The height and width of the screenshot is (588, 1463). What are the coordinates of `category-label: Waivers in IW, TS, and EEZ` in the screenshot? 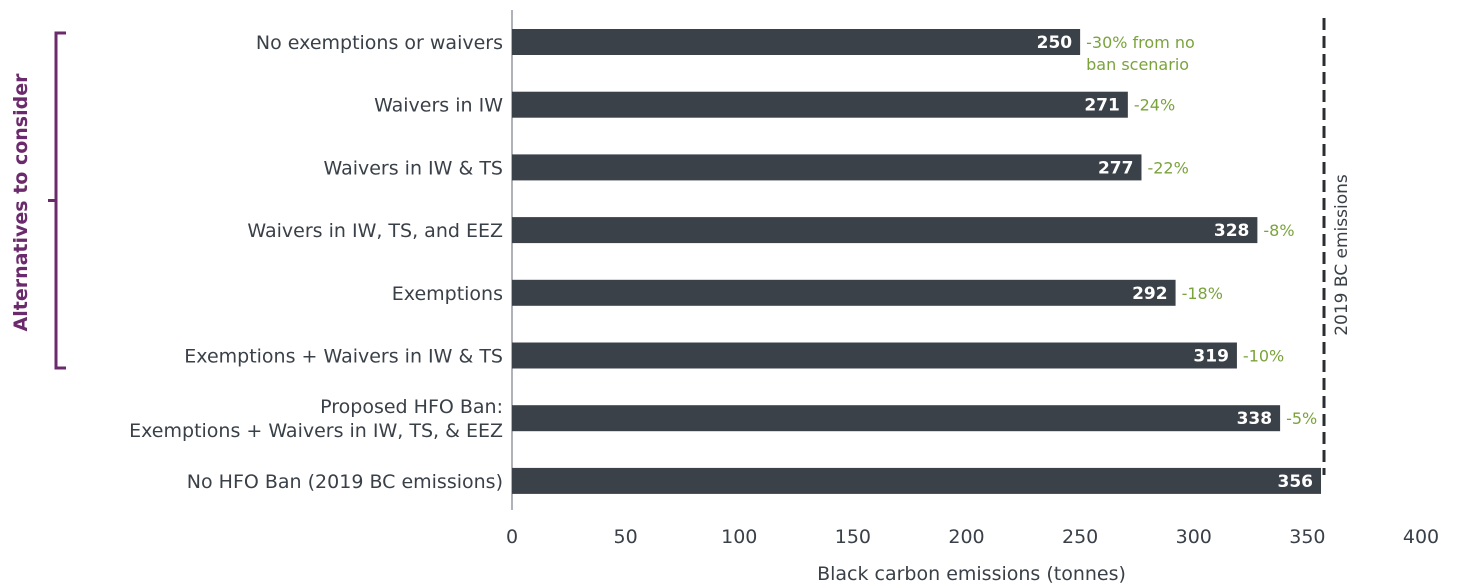 It's located at (375, 231).